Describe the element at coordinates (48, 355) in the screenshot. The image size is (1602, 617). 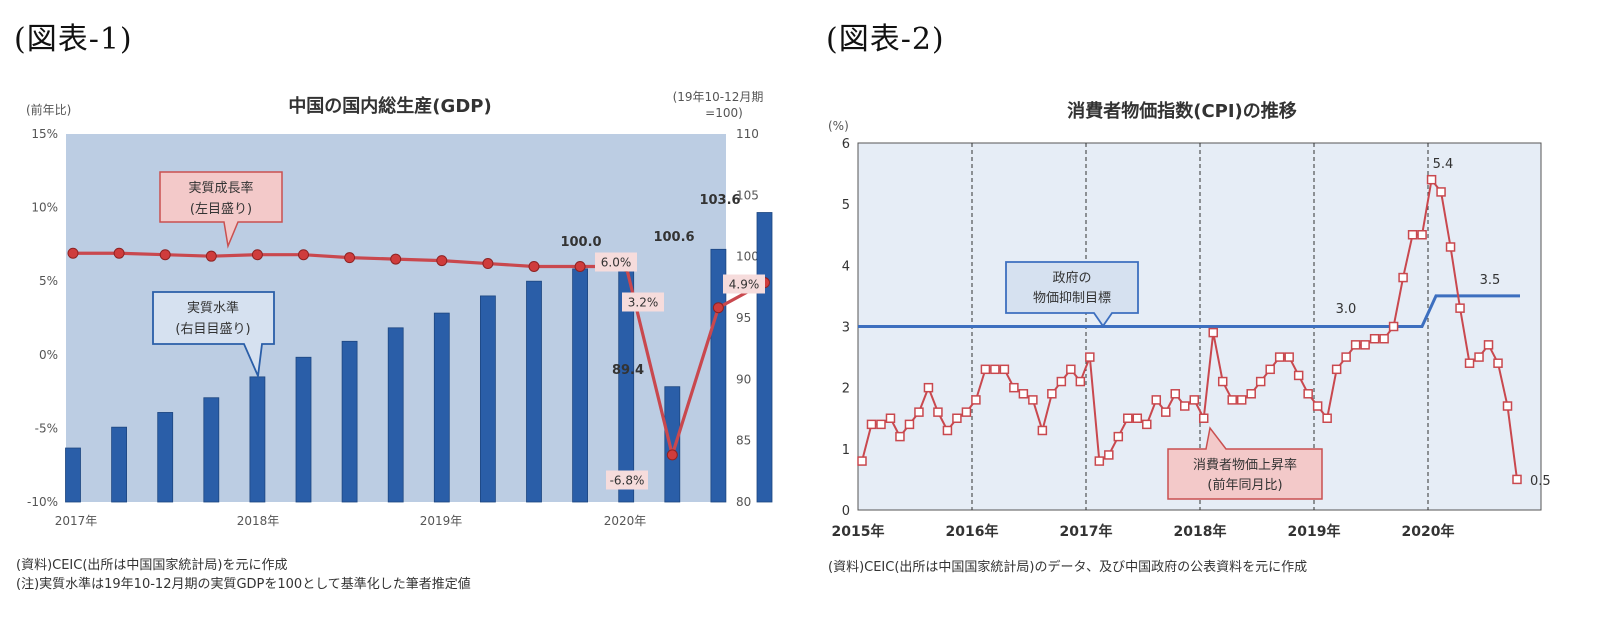
I see `gdp-left-tick-label: 0%` at that location.